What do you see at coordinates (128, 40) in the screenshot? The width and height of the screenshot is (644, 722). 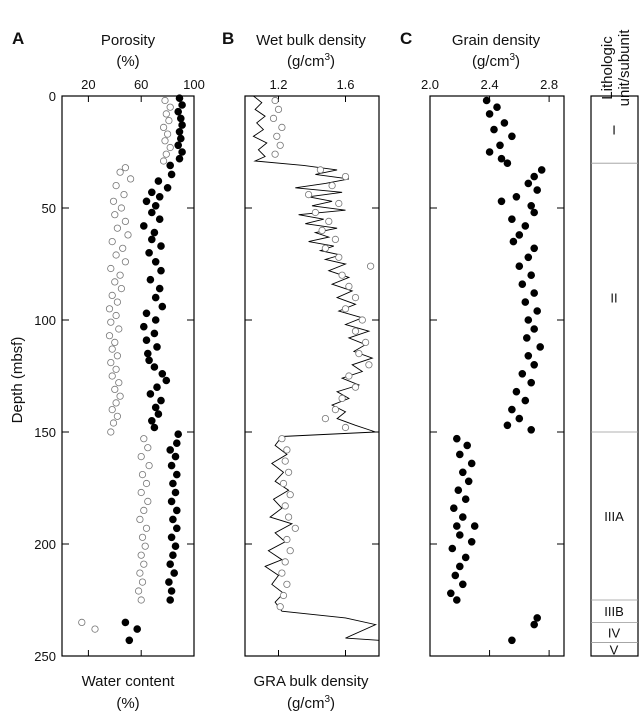 I see `panel-a-title: Porosity` at bounding box center [128, 40].